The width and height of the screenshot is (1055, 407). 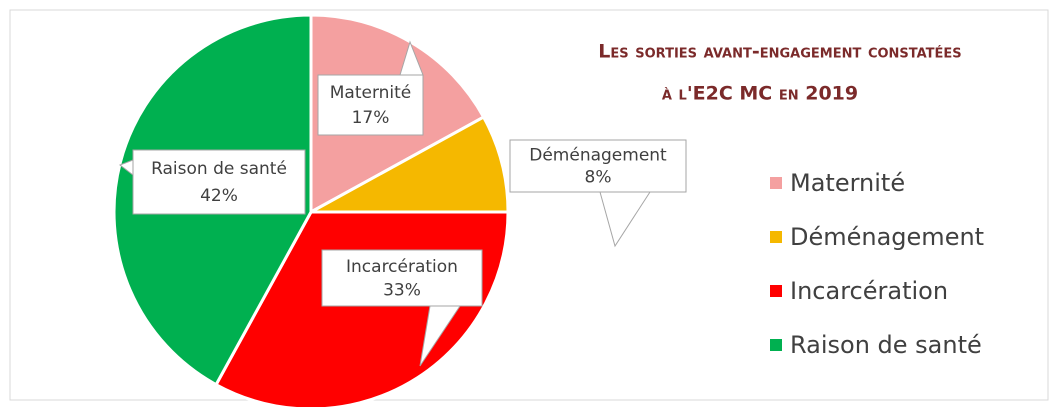 I want to click on data-label-value: 42%, so click(x=219, y=196).